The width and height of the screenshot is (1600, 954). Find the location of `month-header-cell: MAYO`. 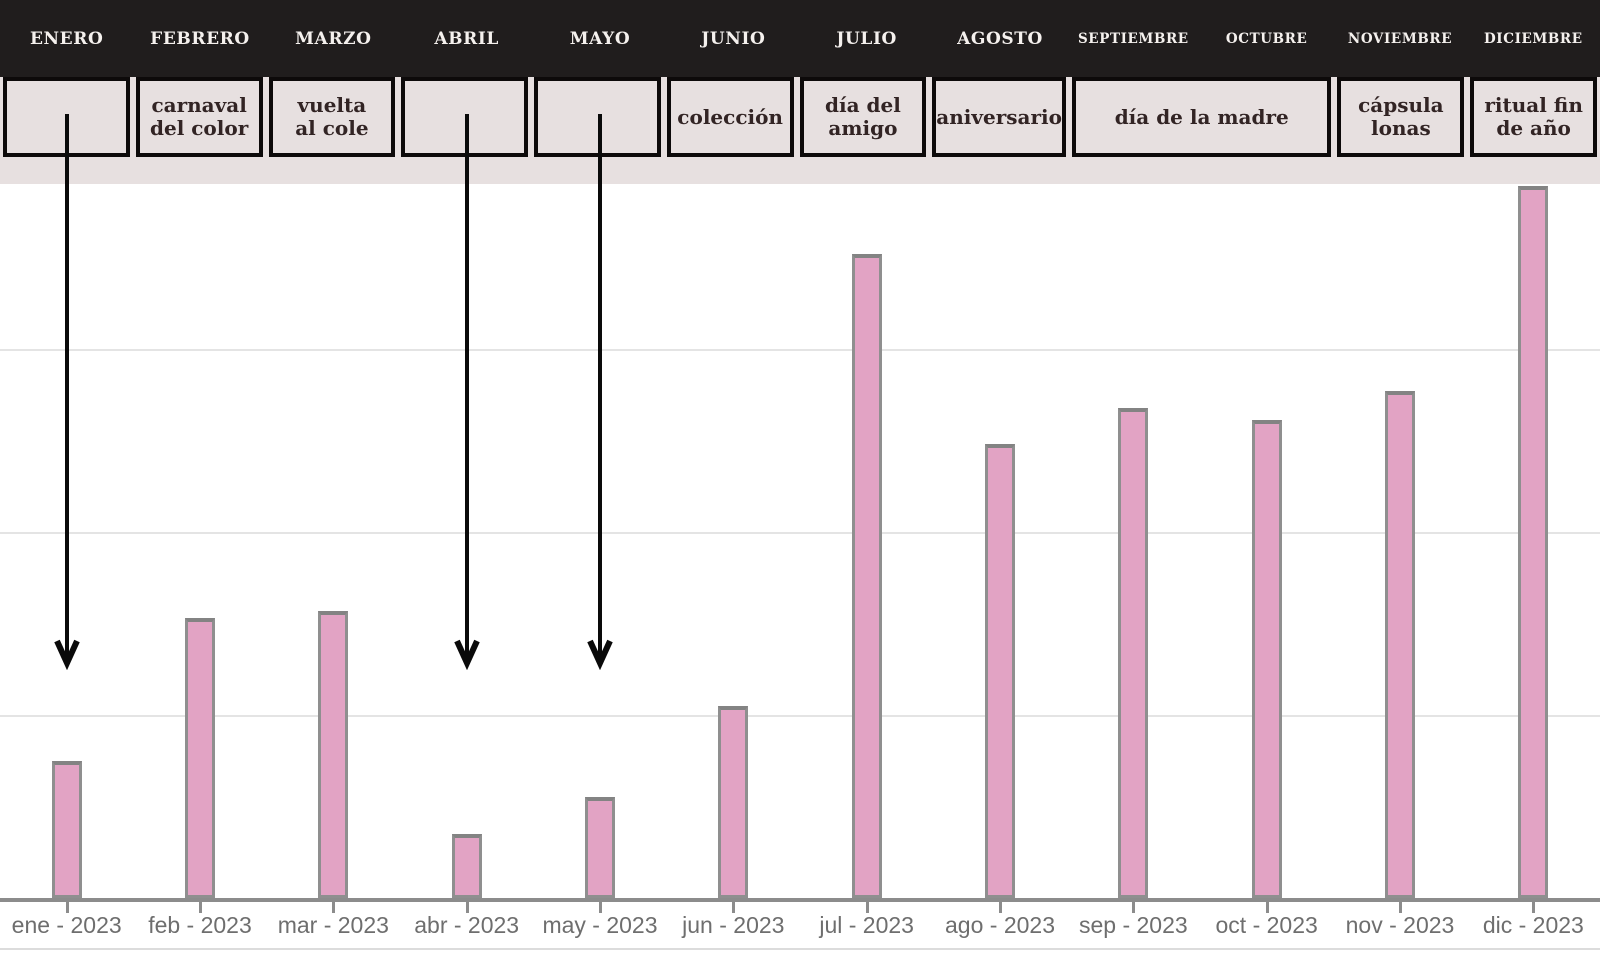

month-header-cell: MAYO is located at coordinates (600, 38).